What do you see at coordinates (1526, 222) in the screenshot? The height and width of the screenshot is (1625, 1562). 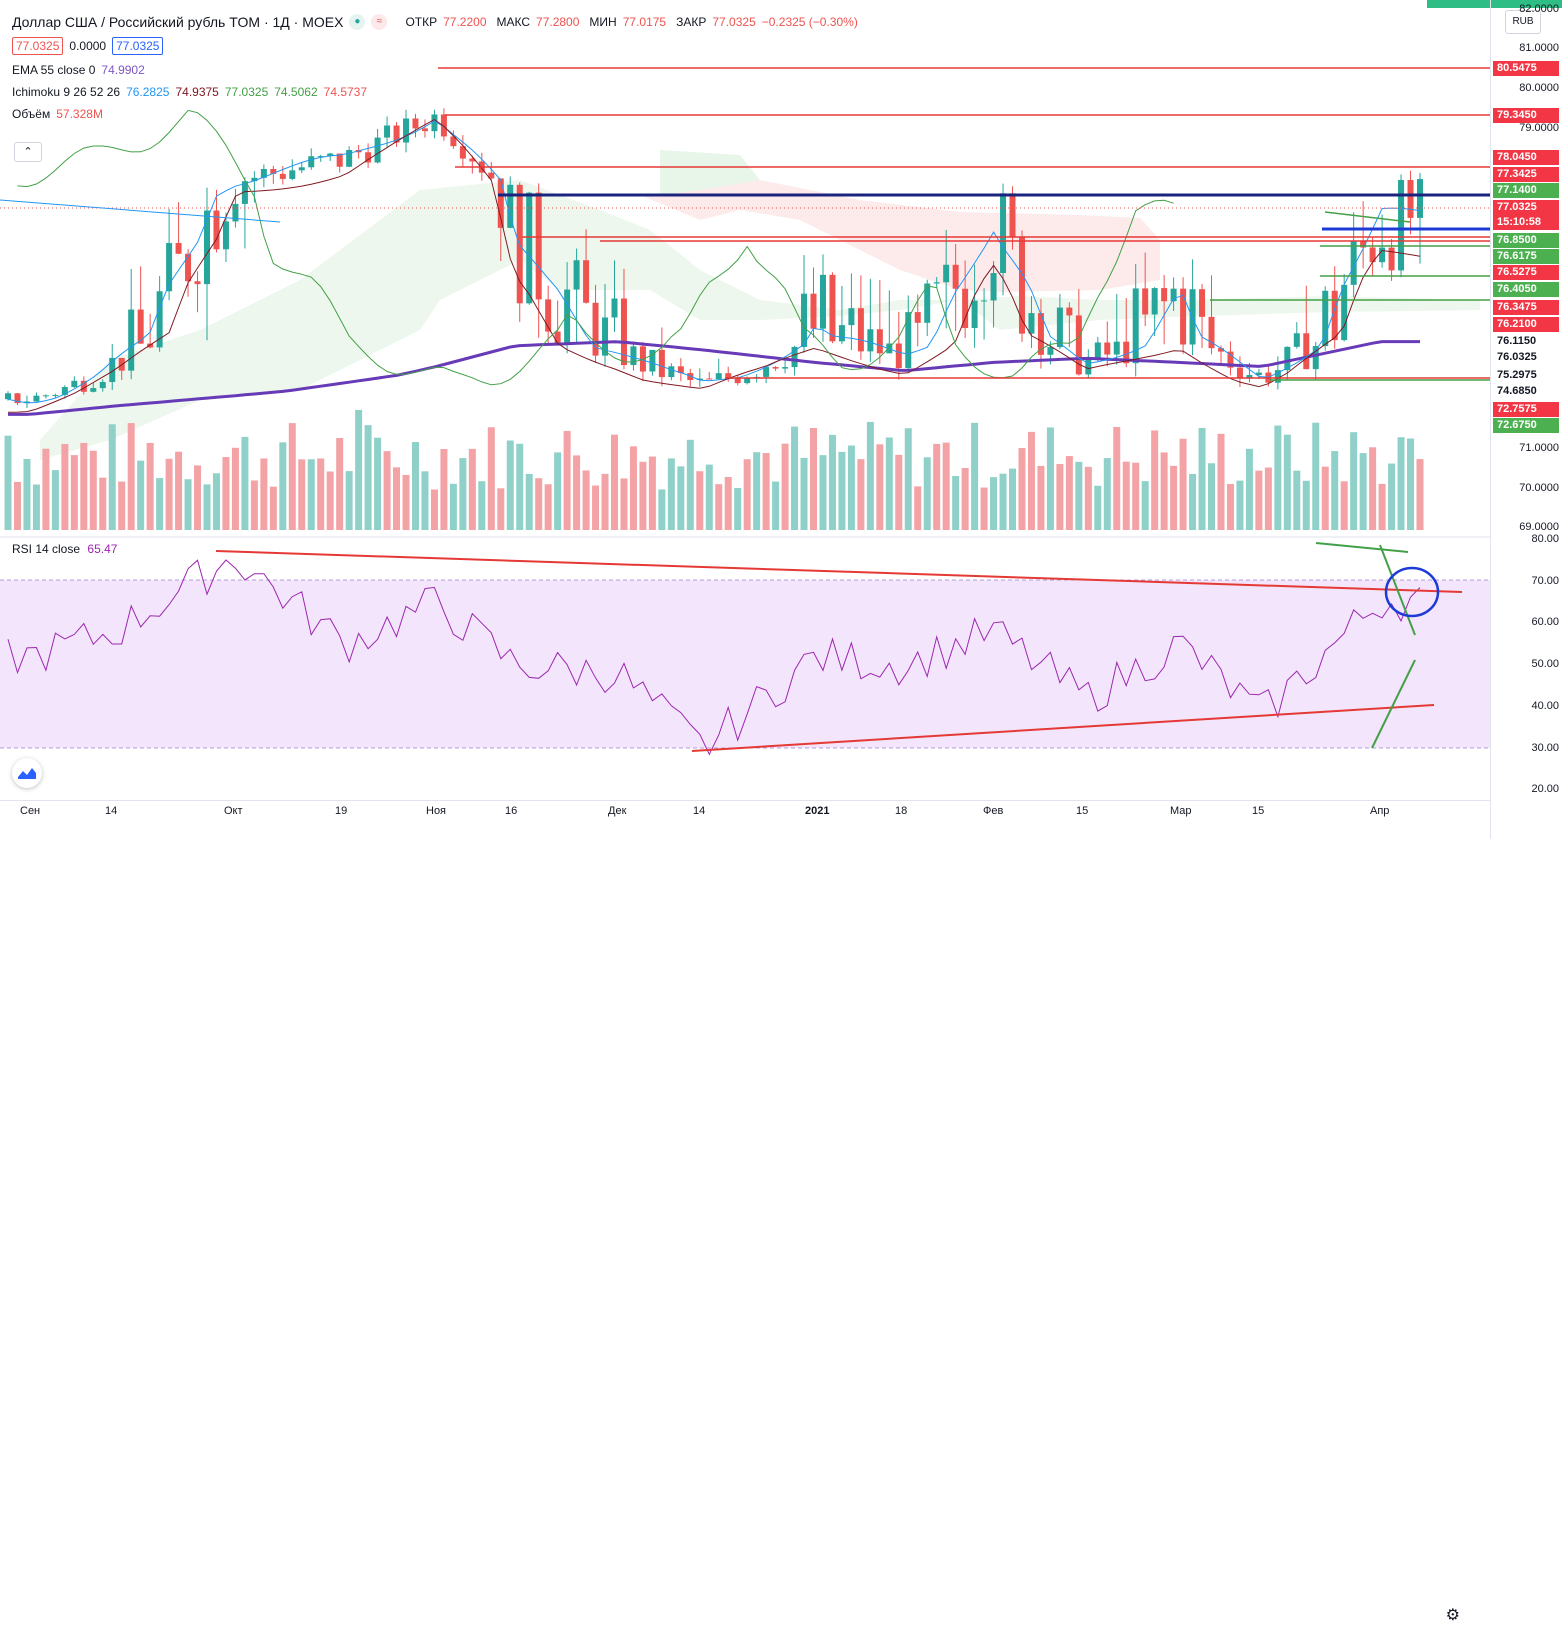 I see `price-level-tag: 15:10:58` at bounding box center [1526, 222].